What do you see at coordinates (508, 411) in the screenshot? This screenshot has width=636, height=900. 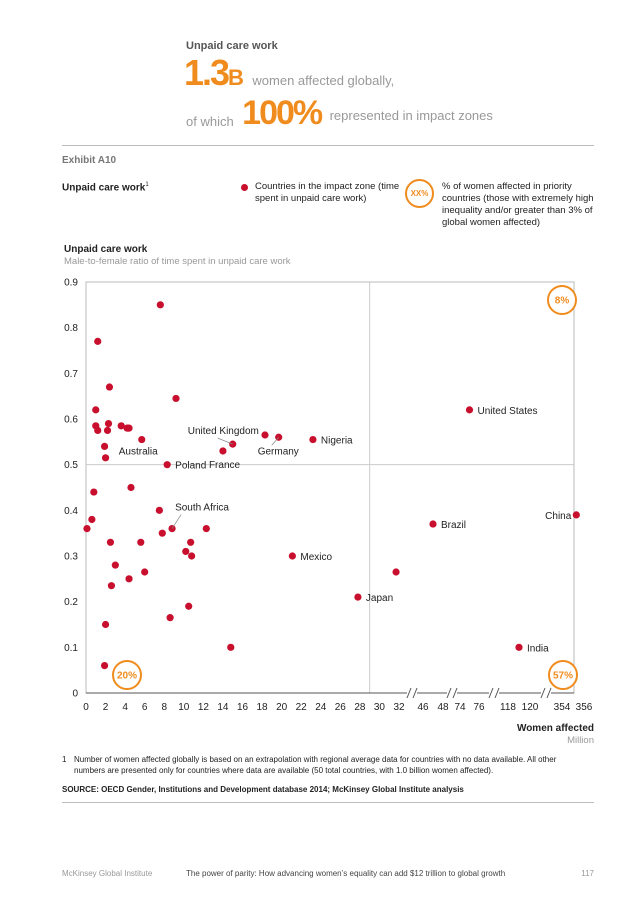 I see `point-label-united-states: United States` at bounding box center [508, 411].